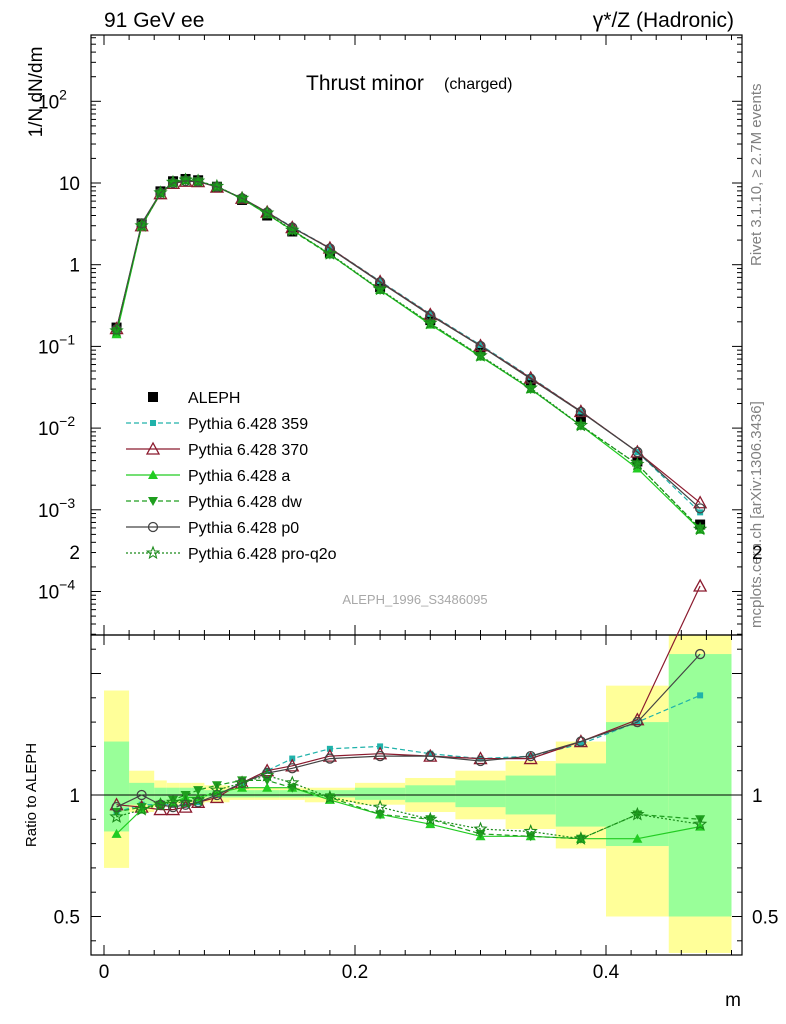 The height and width of the screenshot is (1024, 786). I want to click on main-y-tick-label: 10⁻³, so click(56, 508).